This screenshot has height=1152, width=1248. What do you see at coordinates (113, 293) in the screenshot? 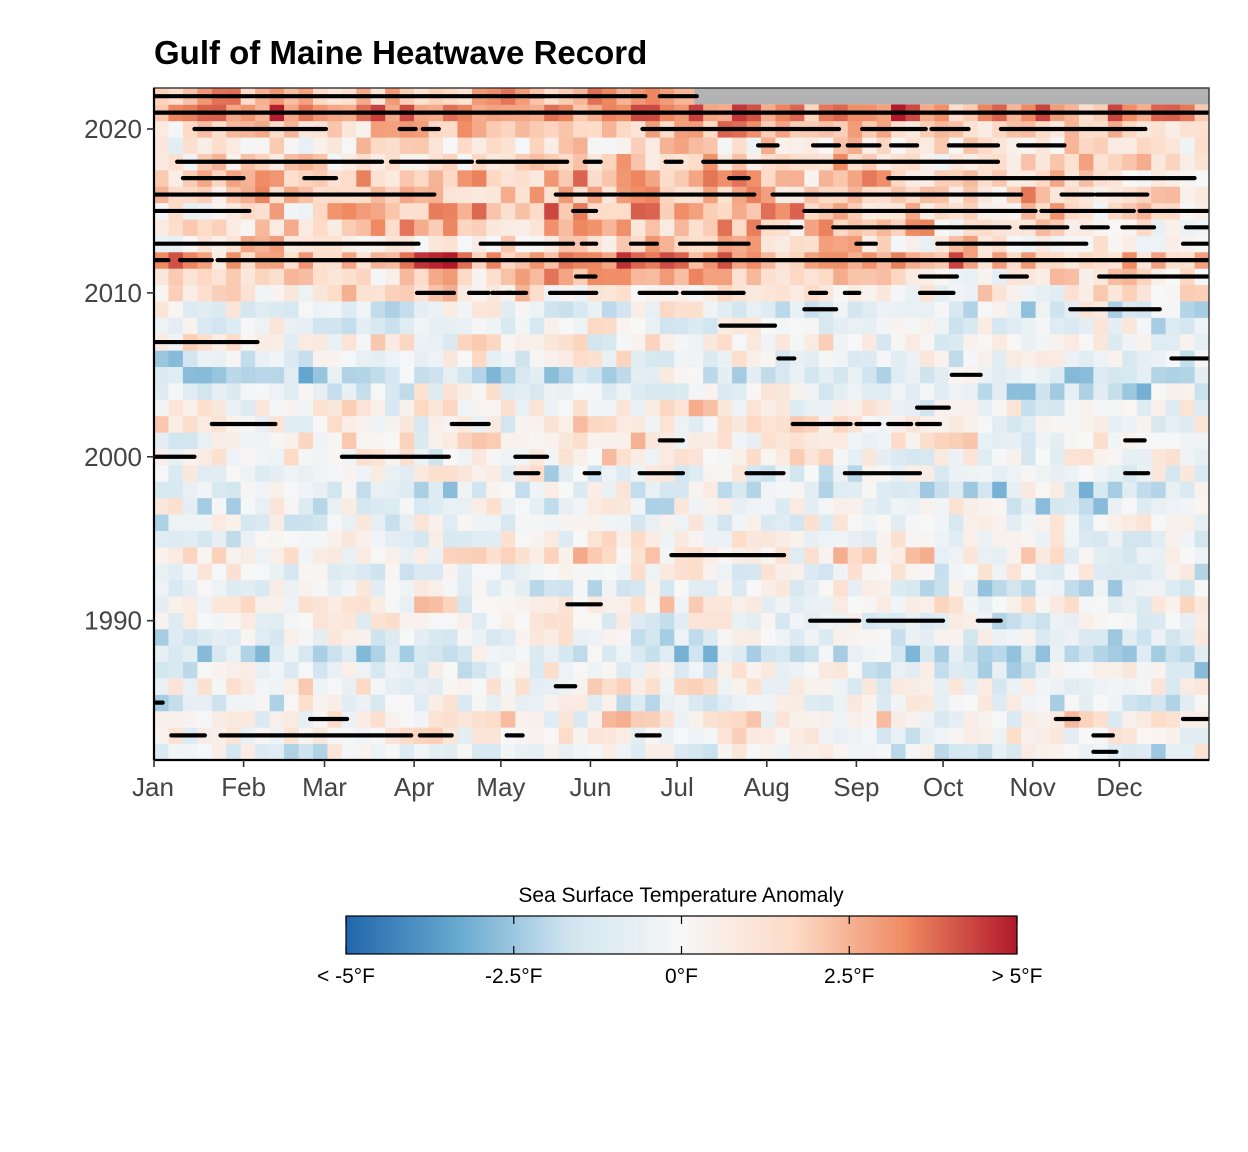
I see `y-tick-label: 2010` at bounding box center [113, 293].